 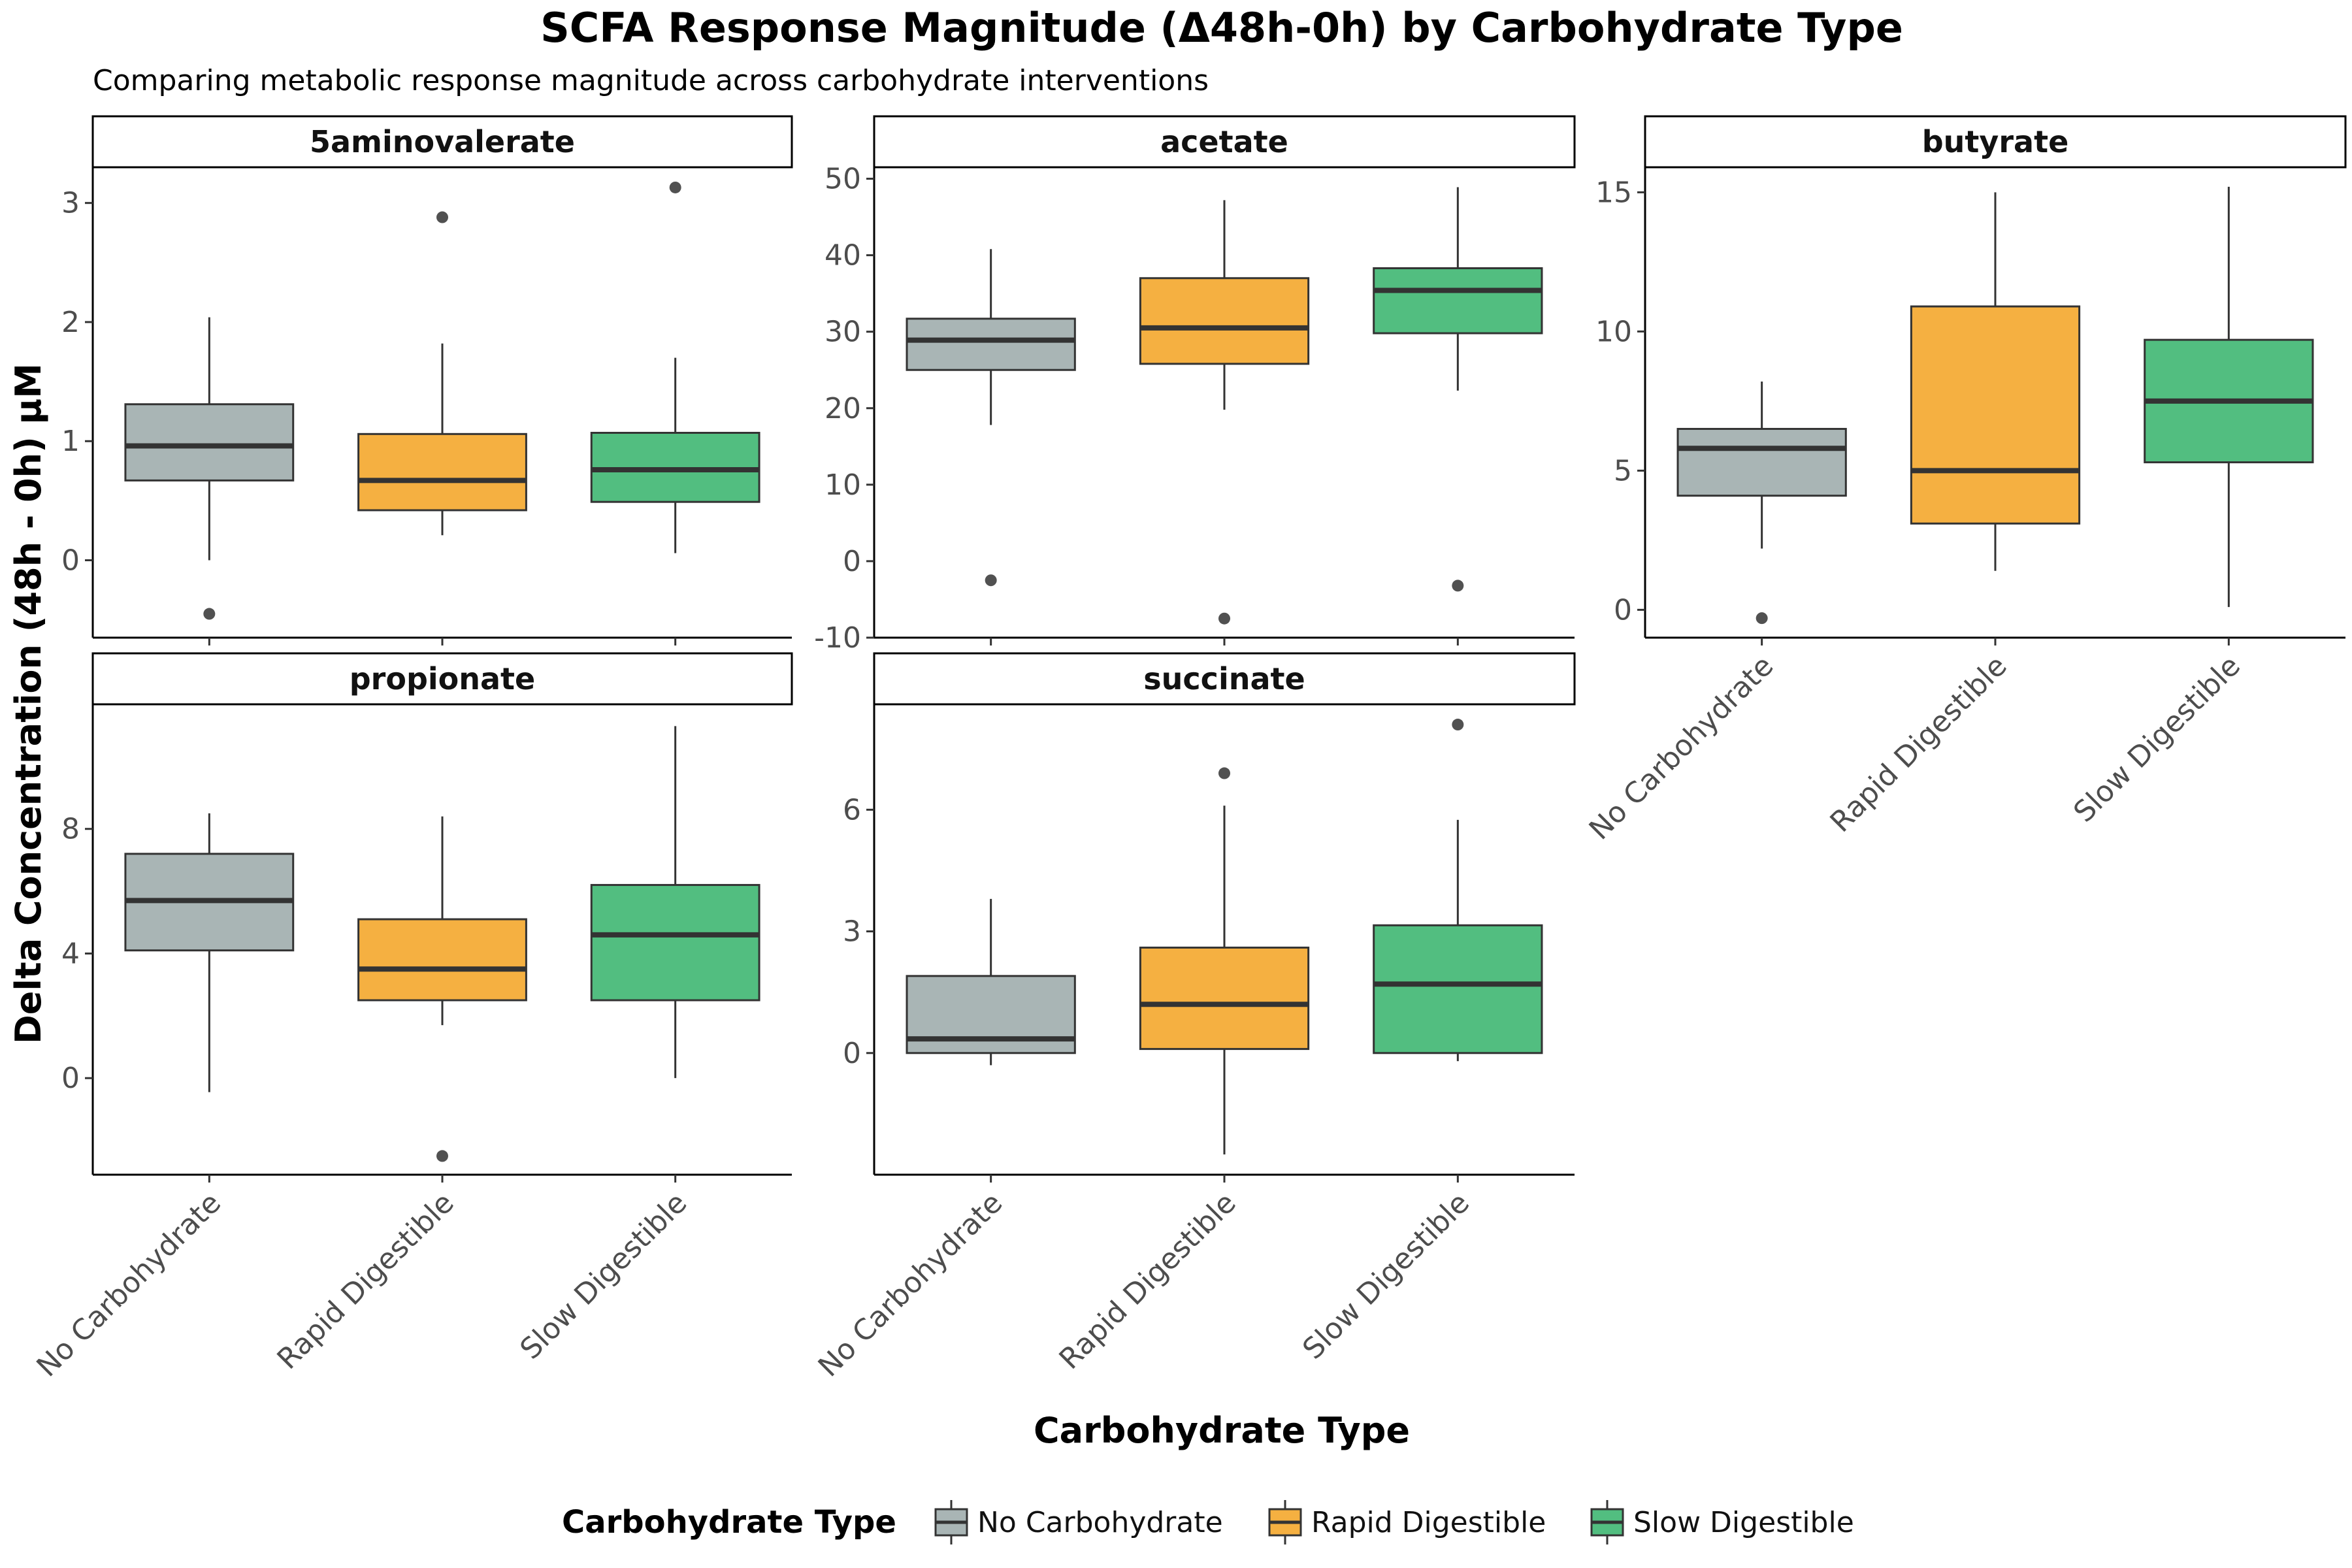 I want to click on legend-item-slow-digestible: Slow Digestible, so click(x=1722, y=1522).